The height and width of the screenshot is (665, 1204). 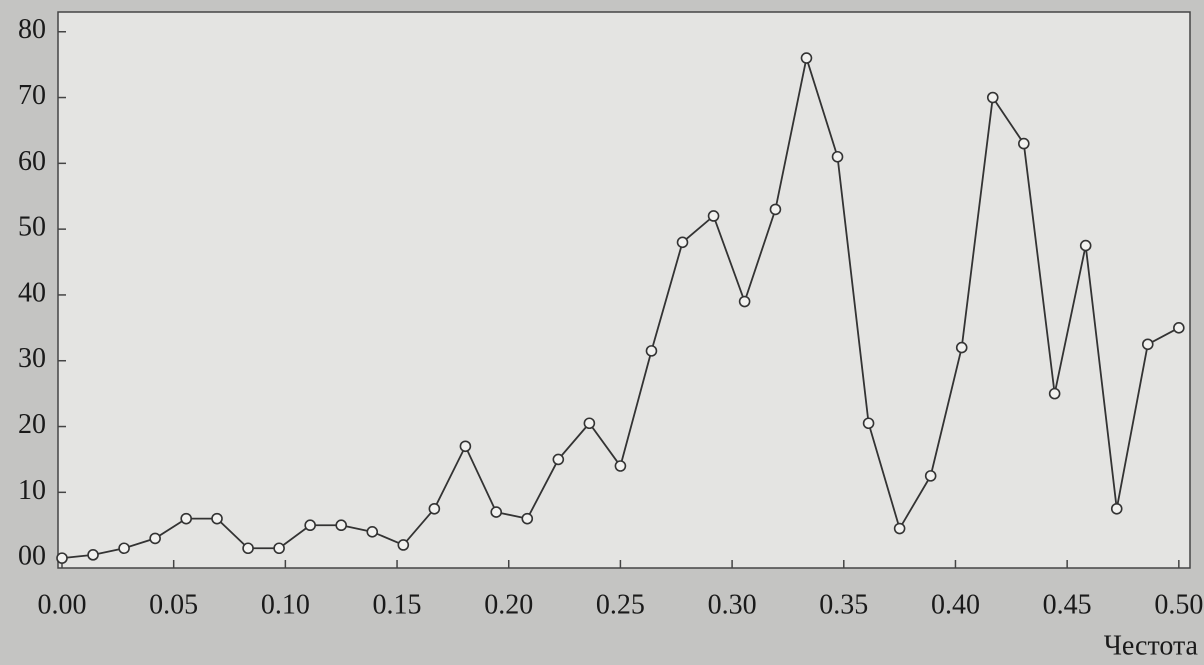 I want to click on x-tick-label: 0.50, so click(x=1178, y=604).